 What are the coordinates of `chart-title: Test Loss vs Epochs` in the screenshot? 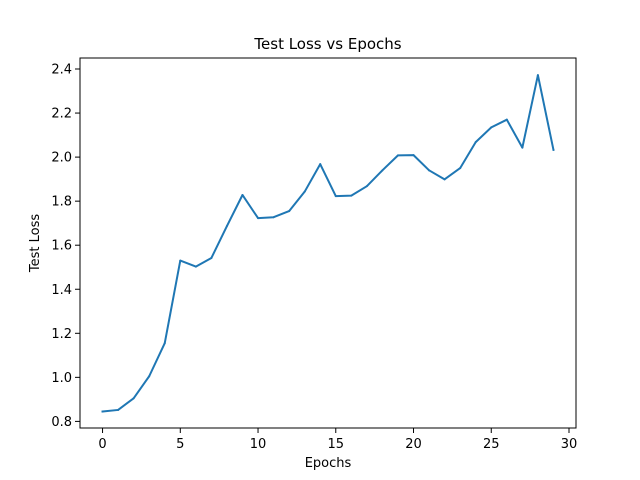 It's located at (327, 44).